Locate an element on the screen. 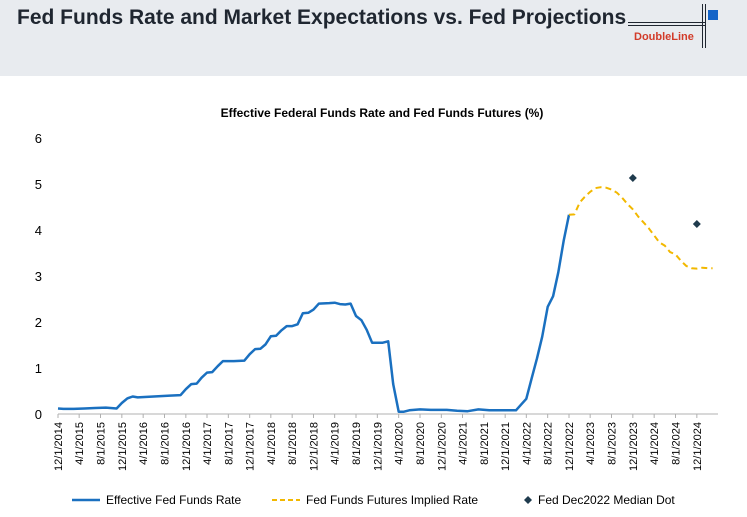  x-tick-label: 8/1/2022 is located at coordinates (549, 443).